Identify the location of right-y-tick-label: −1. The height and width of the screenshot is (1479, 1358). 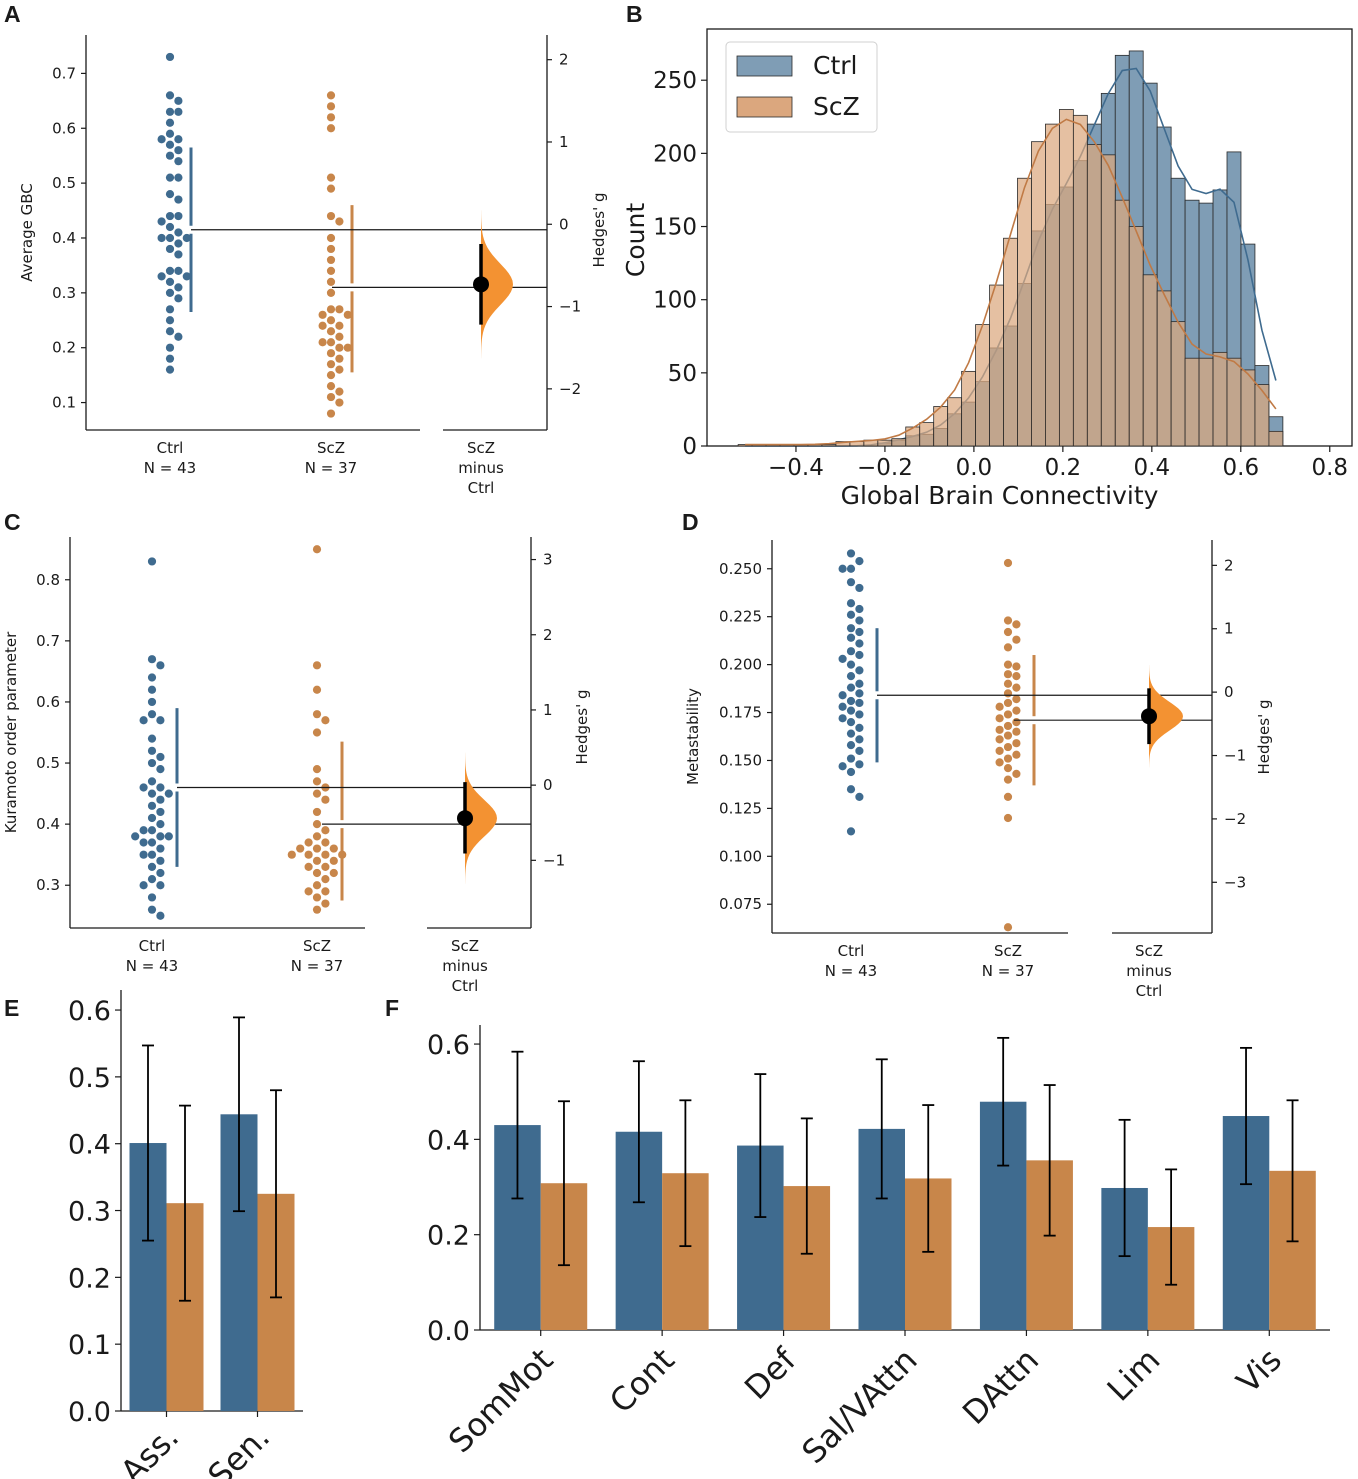
(1235, 756).